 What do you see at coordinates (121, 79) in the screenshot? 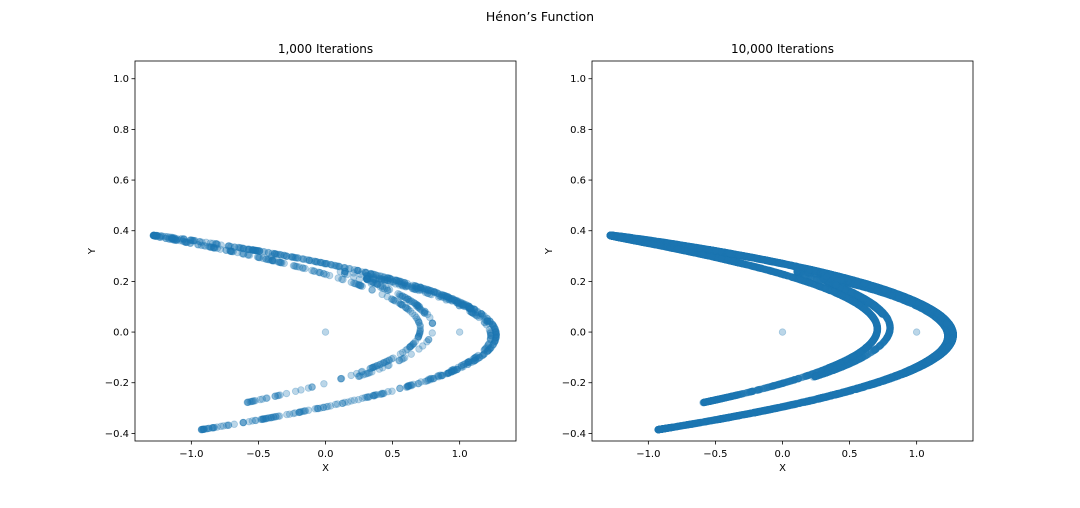
I see `y-tick-label: 1.0` at bounding box center [121, 79].